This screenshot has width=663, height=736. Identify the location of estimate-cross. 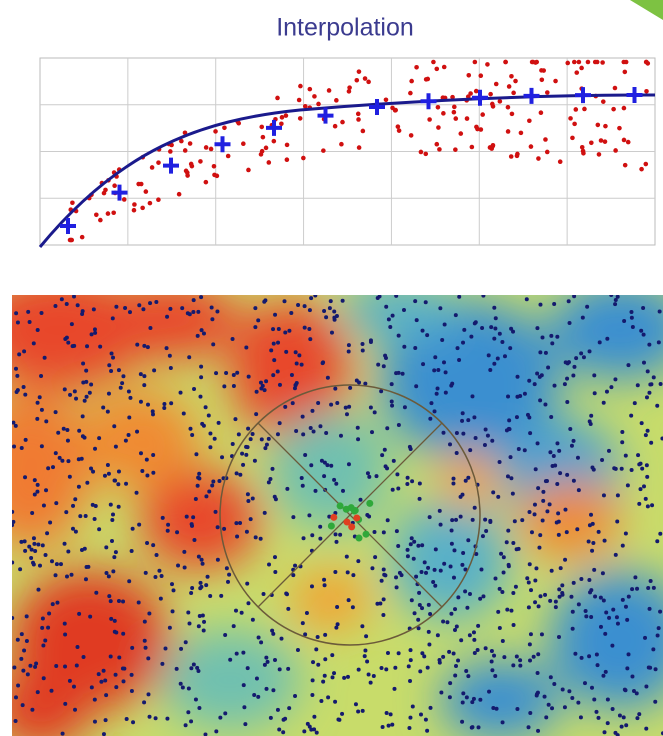
(634, 95).